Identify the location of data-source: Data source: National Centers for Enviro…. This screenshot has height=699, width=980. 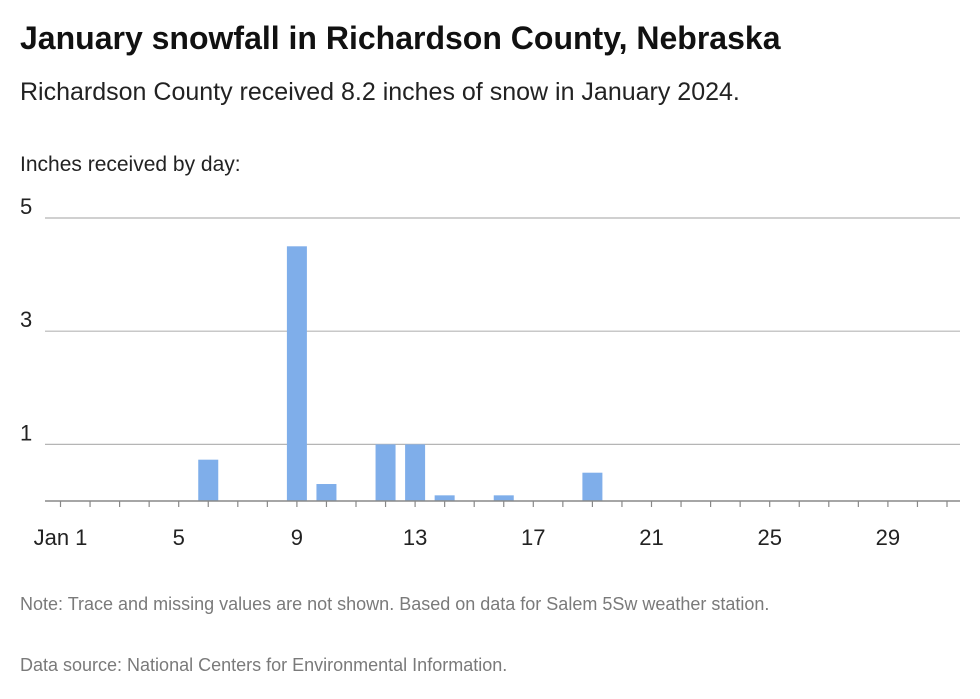
(264, 665).